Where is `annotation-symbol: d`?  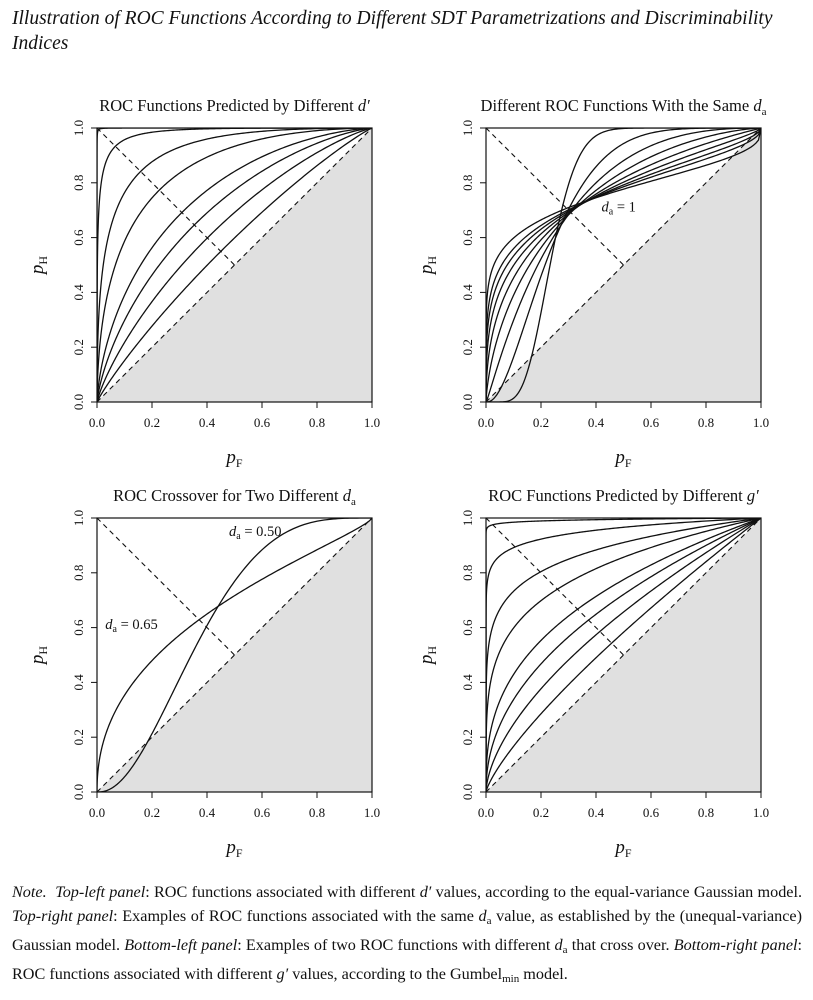
annotation-symbol: d is located at coordinates (233, 532).